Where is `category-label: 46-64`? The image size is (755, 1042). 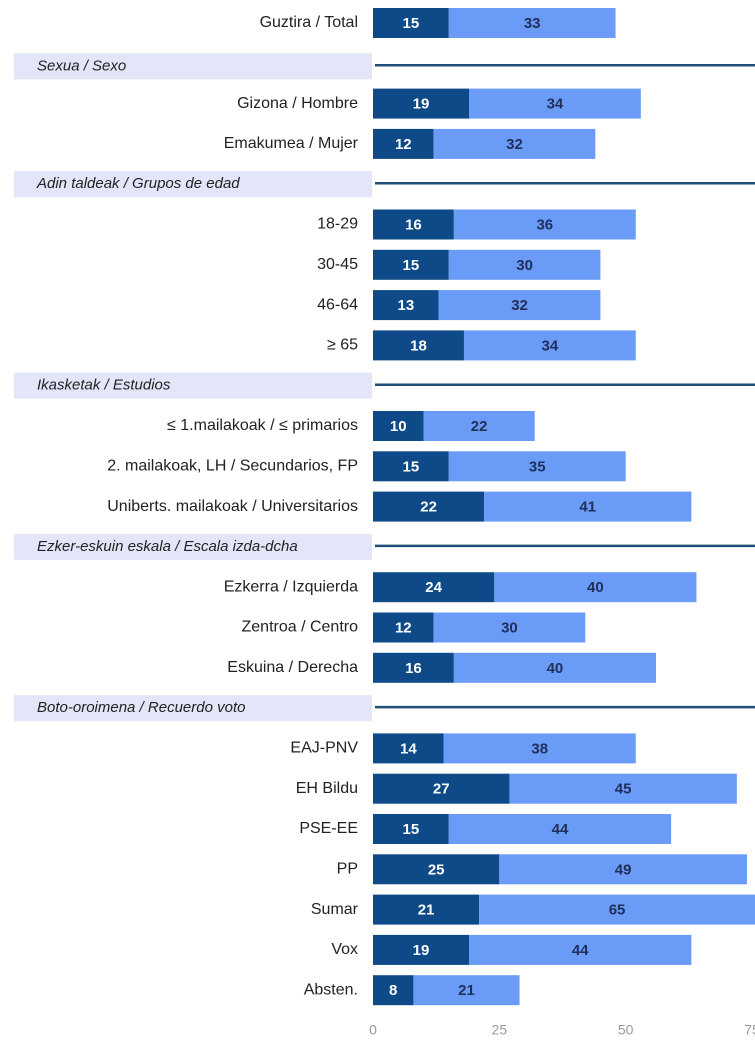 category-label: 46-64 is located at coordinates (337, 304).